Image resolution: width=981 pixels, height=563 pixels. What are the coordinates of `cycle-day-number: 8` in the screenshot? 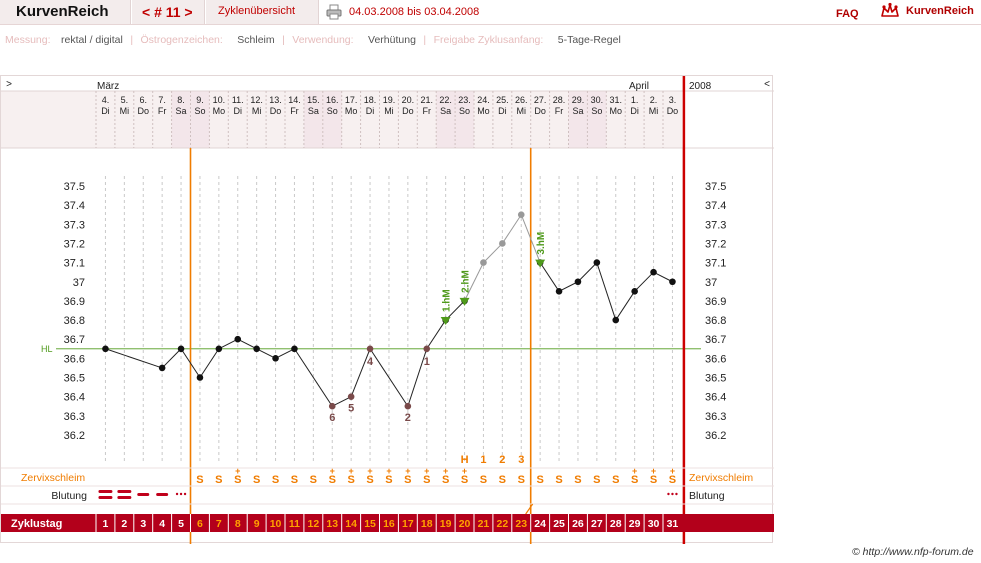 It's located at (238, 524).